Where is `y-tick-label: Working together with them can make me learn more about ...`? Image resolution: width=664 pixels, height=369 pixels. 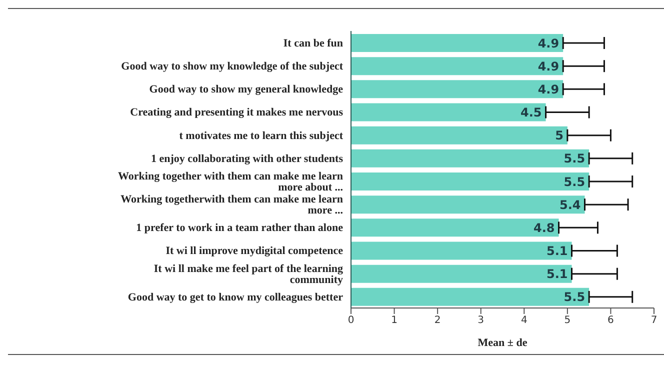 y-tick-label: Working together with them can make me learn more about ... is located at coordinates (231, 182).